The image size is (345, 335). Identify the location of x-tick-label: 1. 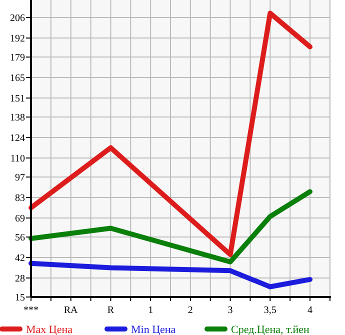
(151, 310).